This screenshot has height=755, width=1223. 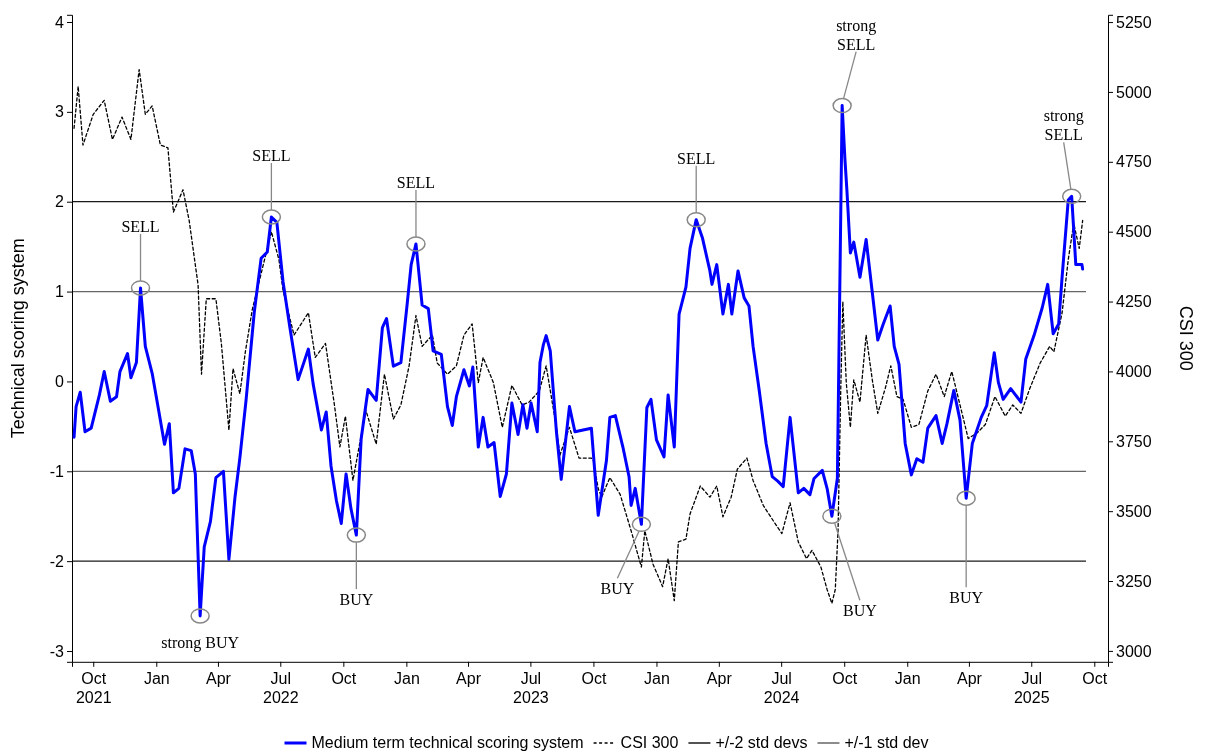 I want to click on y2-tick-label: 5000, so click(x=1134, y=92).